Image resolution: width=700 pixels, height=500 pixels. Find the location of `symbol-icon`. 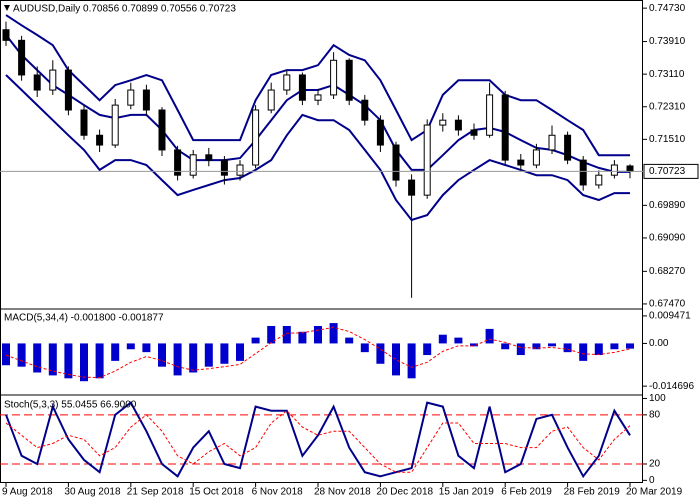

symbol-icon is located at coordinates (7, 8).